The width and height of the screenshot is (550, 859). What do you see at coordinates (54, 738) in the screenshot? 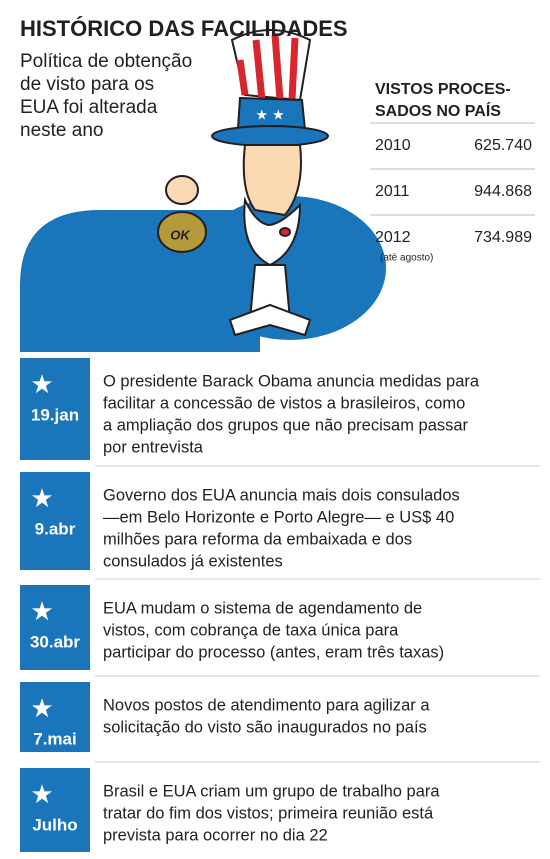
I see `date: 7.mai` at bounding box center [54, 738].